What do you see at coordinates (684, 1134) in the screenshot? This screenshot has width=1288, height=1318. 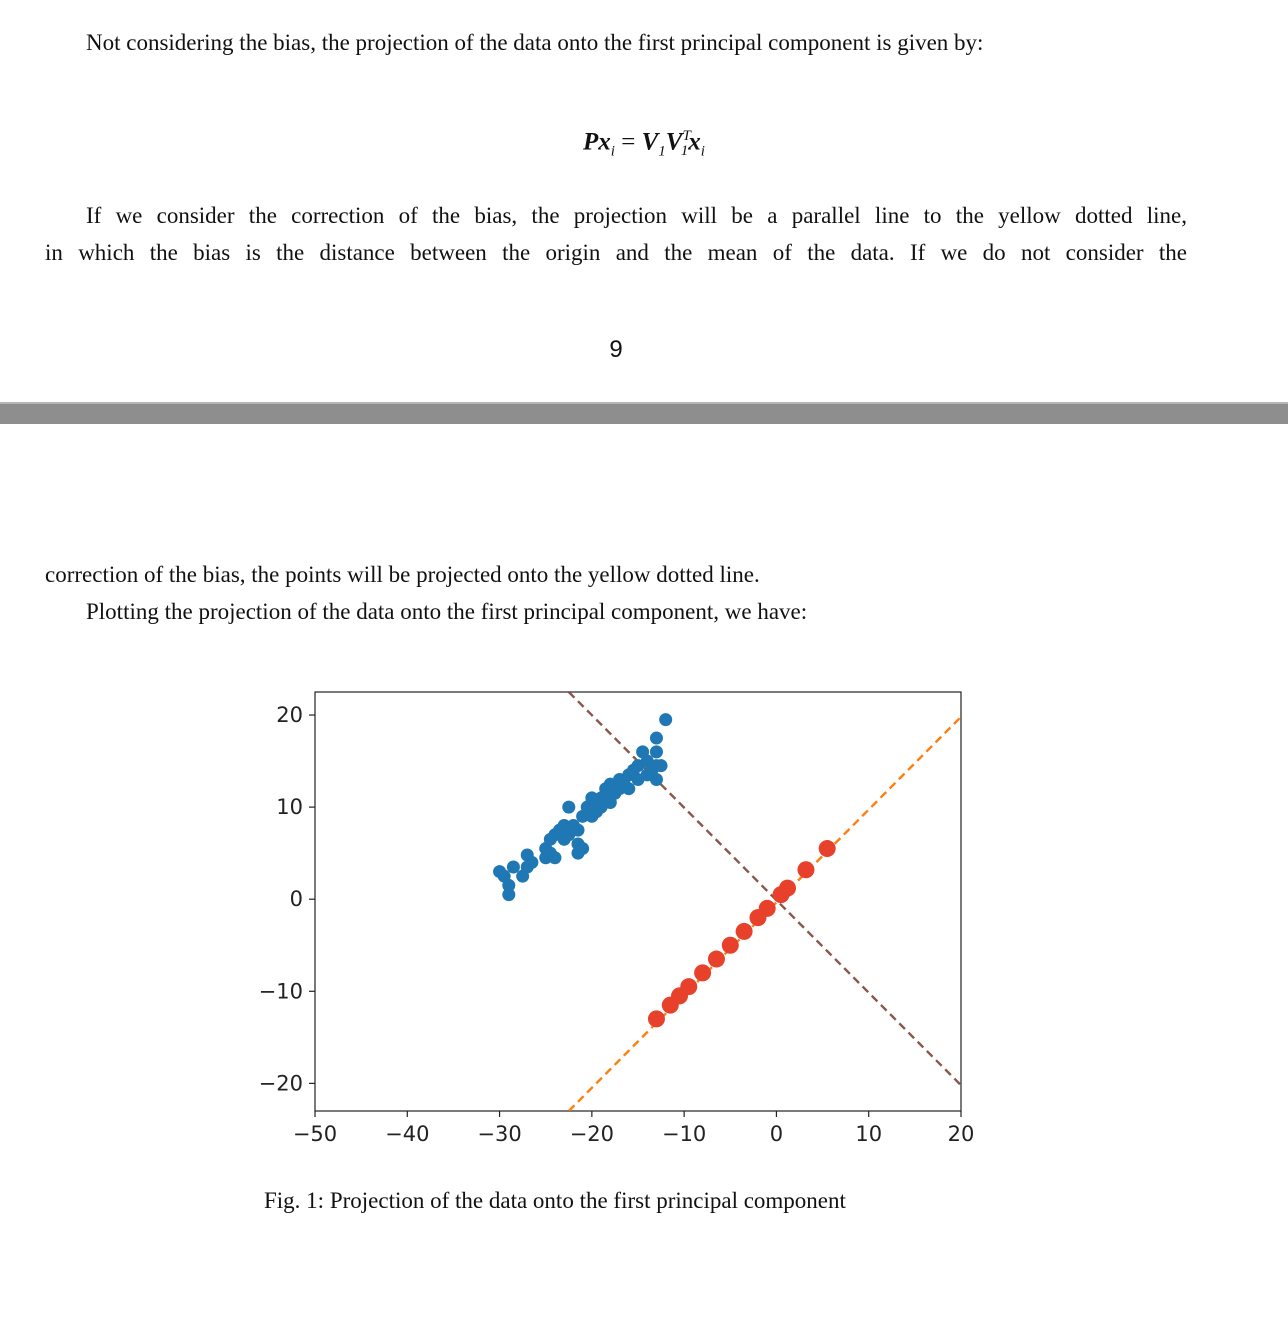 I see `x-tick-label-4: −10` at bounding box center [684, 1134].